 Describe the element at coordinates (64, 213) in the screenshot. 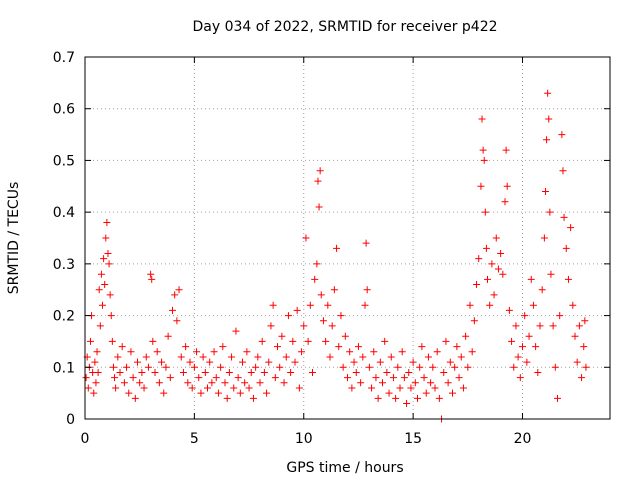

I see `y-tick-label: 0.4` at that location.